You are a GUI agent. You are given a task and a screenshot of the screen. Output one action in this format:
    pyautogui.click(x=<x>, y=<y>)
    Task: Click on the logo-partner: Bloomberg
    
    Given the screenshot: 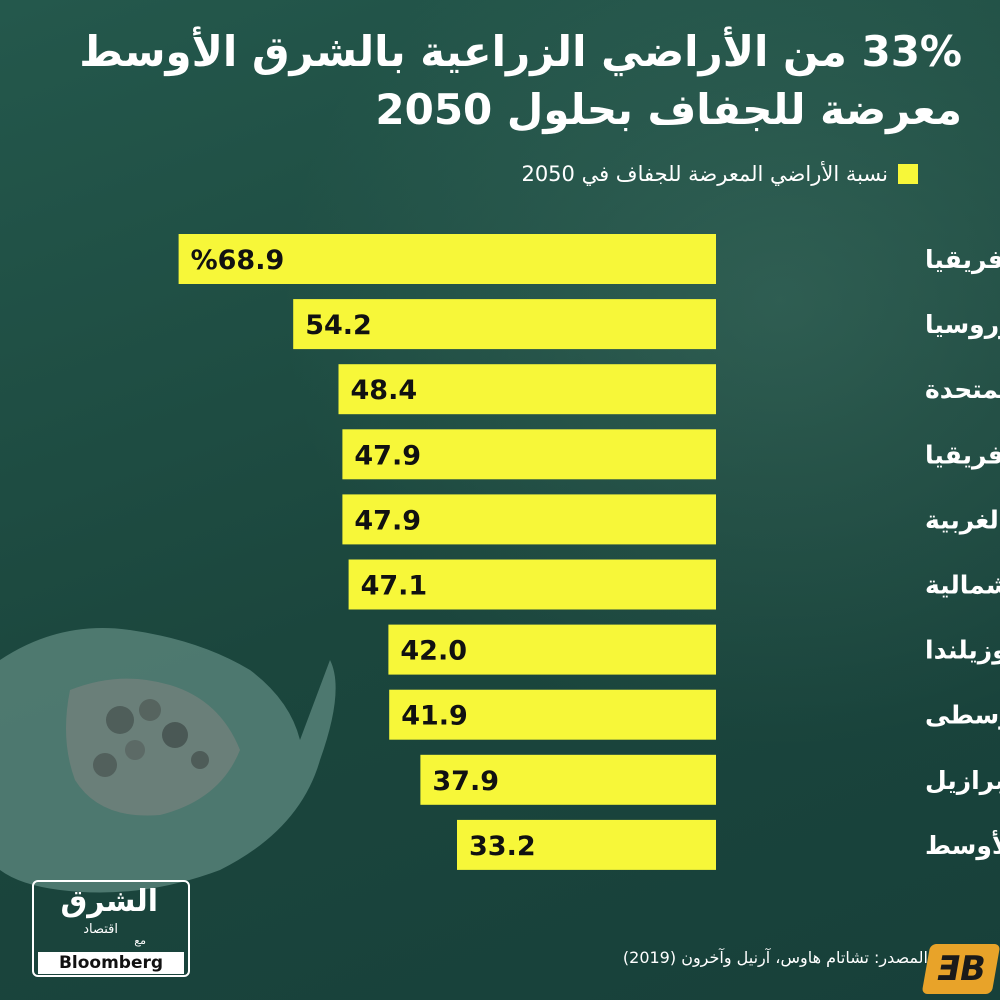 What is the action you would take?
    pyautogui.click(x=111, y=963)
    